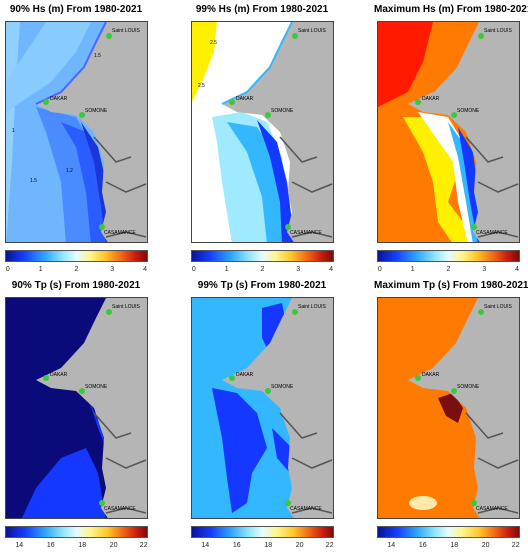 The image size is (528, 552). I want to click on panel-title: 99% Tp (s) From 1980-2021, so click(262, 285).